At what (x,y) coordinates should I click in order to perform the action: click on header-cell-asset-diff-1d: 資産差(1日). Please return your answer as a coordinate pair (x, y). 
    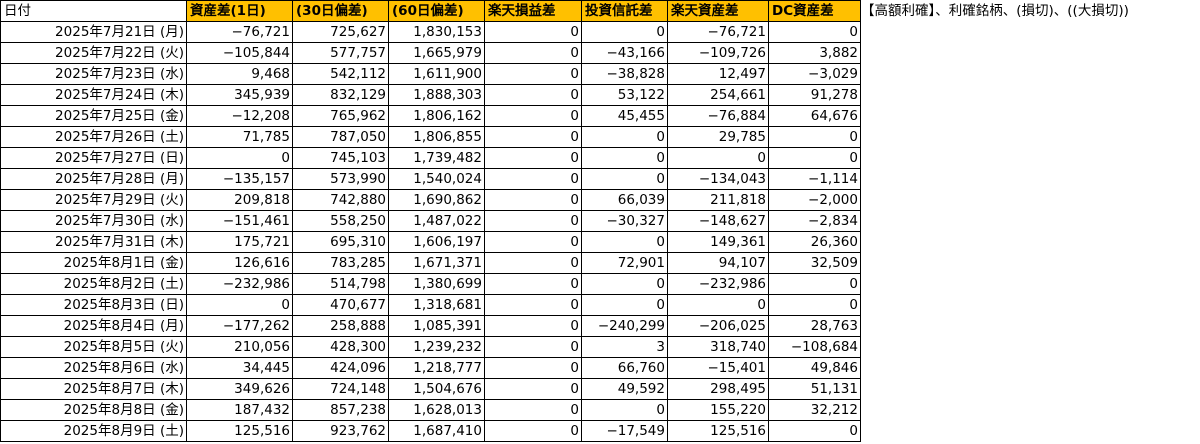
    Looking at the image, I should click on (239, 11).